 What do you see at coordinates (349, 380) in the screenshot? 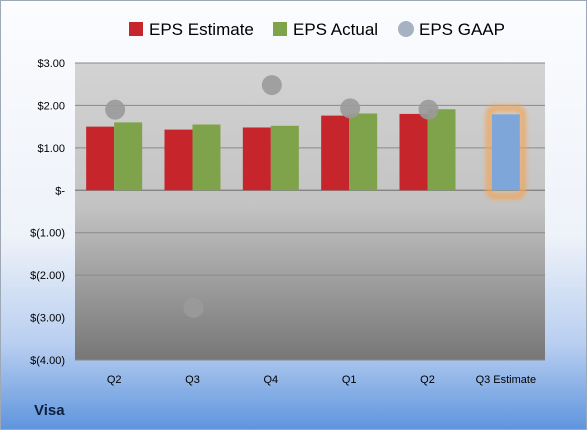
I see `x-tick-label: Q1` at bounding box center [349, 380].